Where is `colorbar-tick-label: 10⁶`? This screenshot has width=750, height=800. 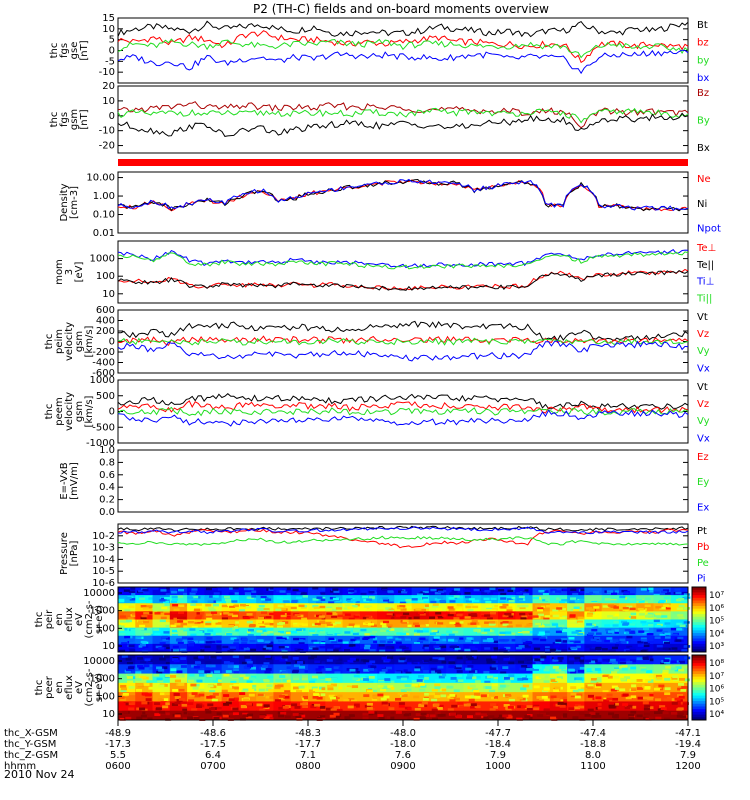
colorbar-tick-label: 10⁶ is located at coordinates (716, 609).